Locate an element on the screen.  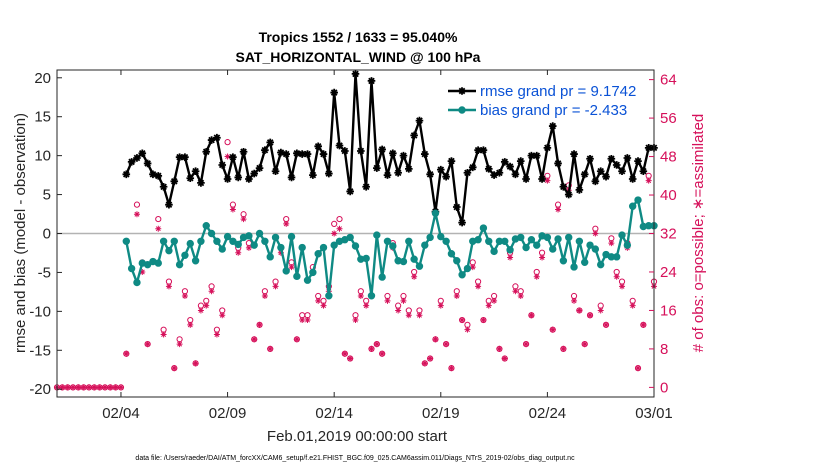
x-tick-label: 02/09 is located at coordinates (228, 413).